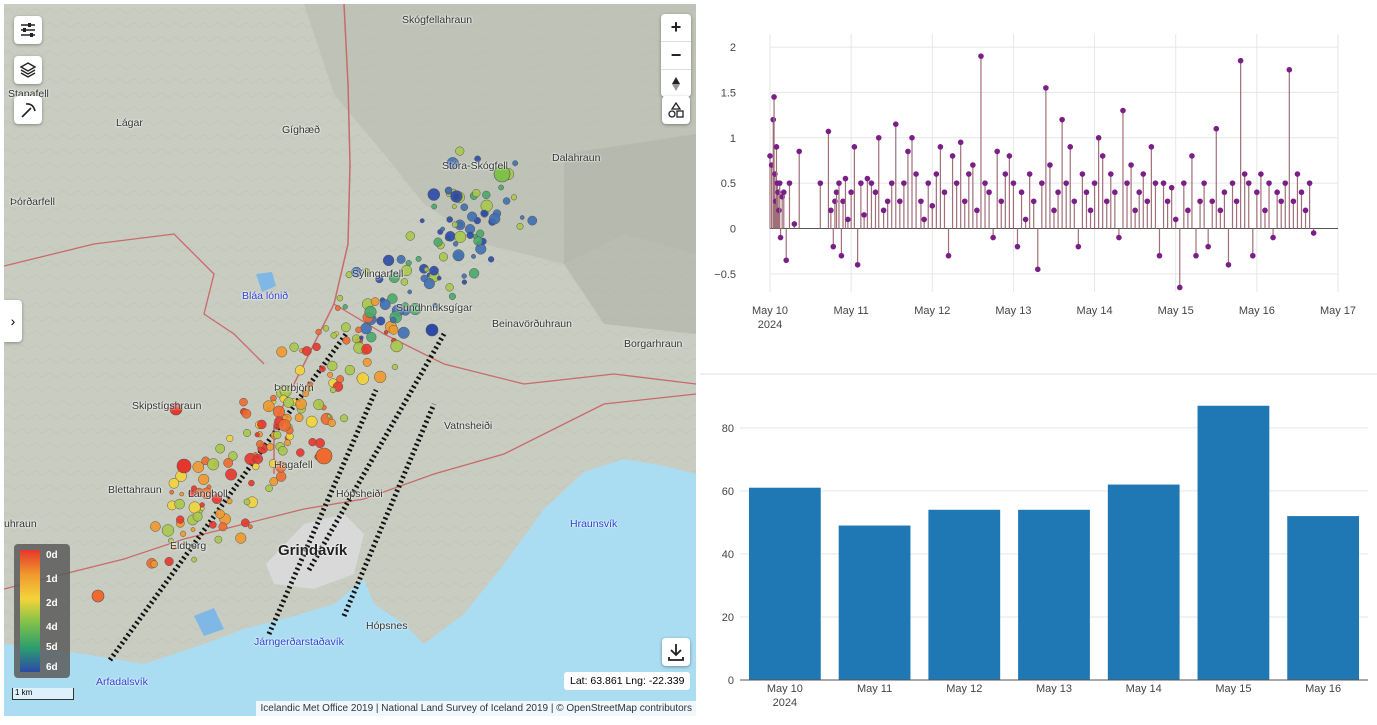  I want to click on tools-button, so click(28, 110).